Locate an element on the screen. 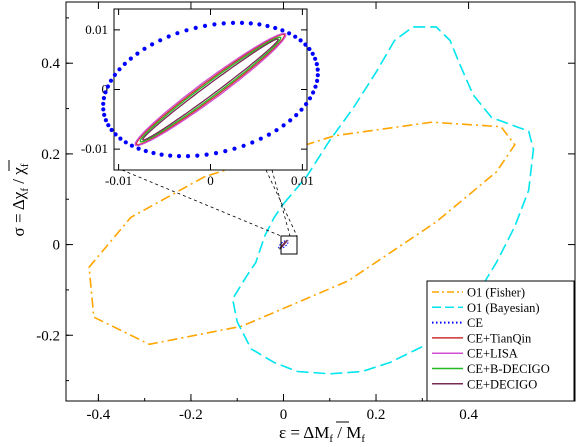  legend-label-ce-b-decigo: CE+B-DECIGO is located at coordinates (508, 369).